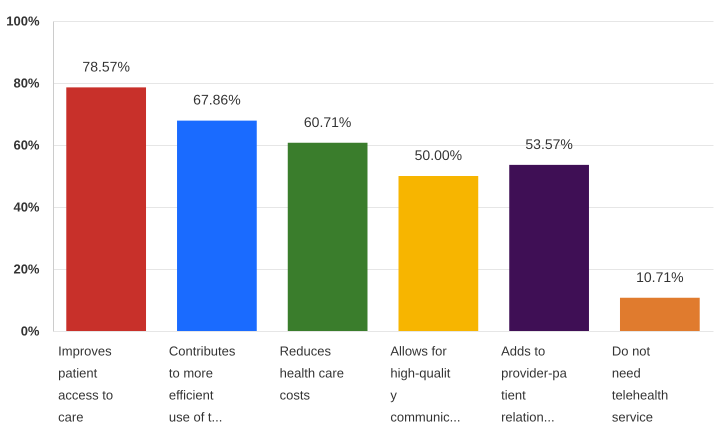 This screenshot has height=429, width=724. Describe the element at coordinates (30, 331) in the screenshot. I see `y-tick-label: 0%` at that location.